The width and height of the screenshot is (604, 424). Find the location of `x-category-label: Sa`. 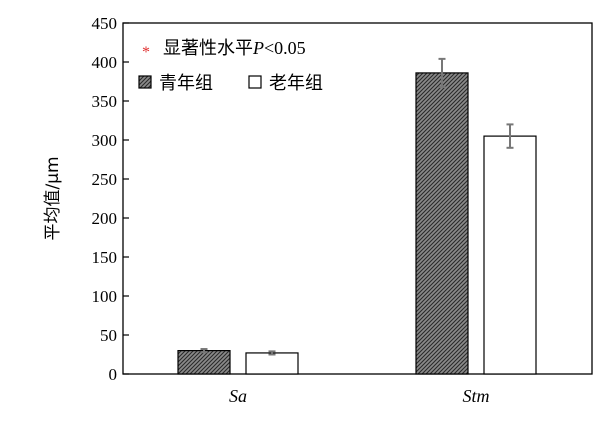

x-category-label: Sa is located at coordinates (238, 396).